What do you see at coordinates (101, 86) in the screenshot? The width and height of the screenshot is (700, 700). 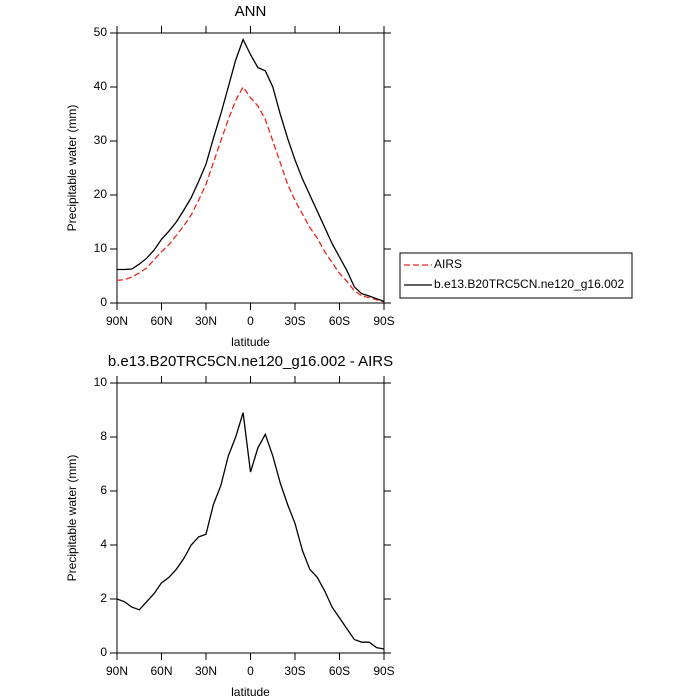 I see `y-tick-label: 40` at bounding box center [101, 86].